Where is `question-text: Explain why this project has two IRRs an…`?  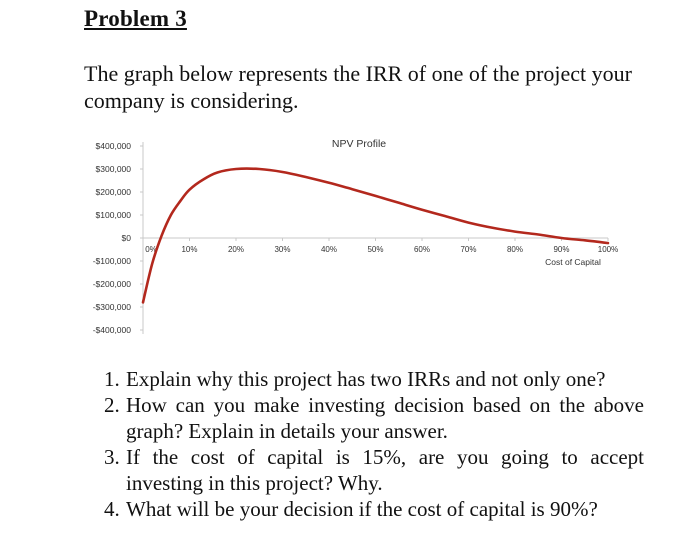
question-text: Explain why this project has two IRRs an… is located at coordinates (366, 379).